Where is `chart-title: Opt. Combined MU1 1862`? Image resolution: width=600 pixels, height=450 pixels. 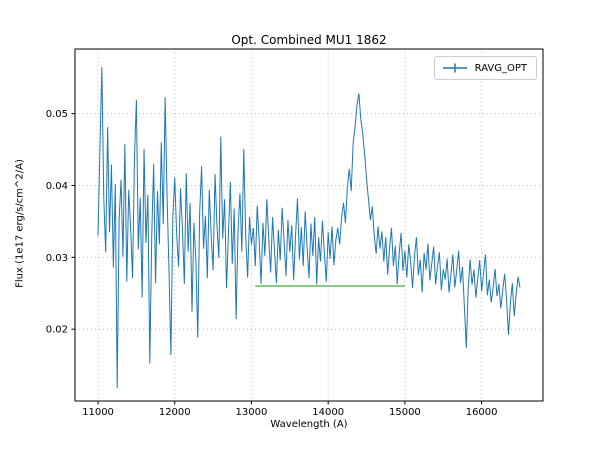
chart-title: Opt. Combined MU1 1862 is located at coordinates (309, 40).